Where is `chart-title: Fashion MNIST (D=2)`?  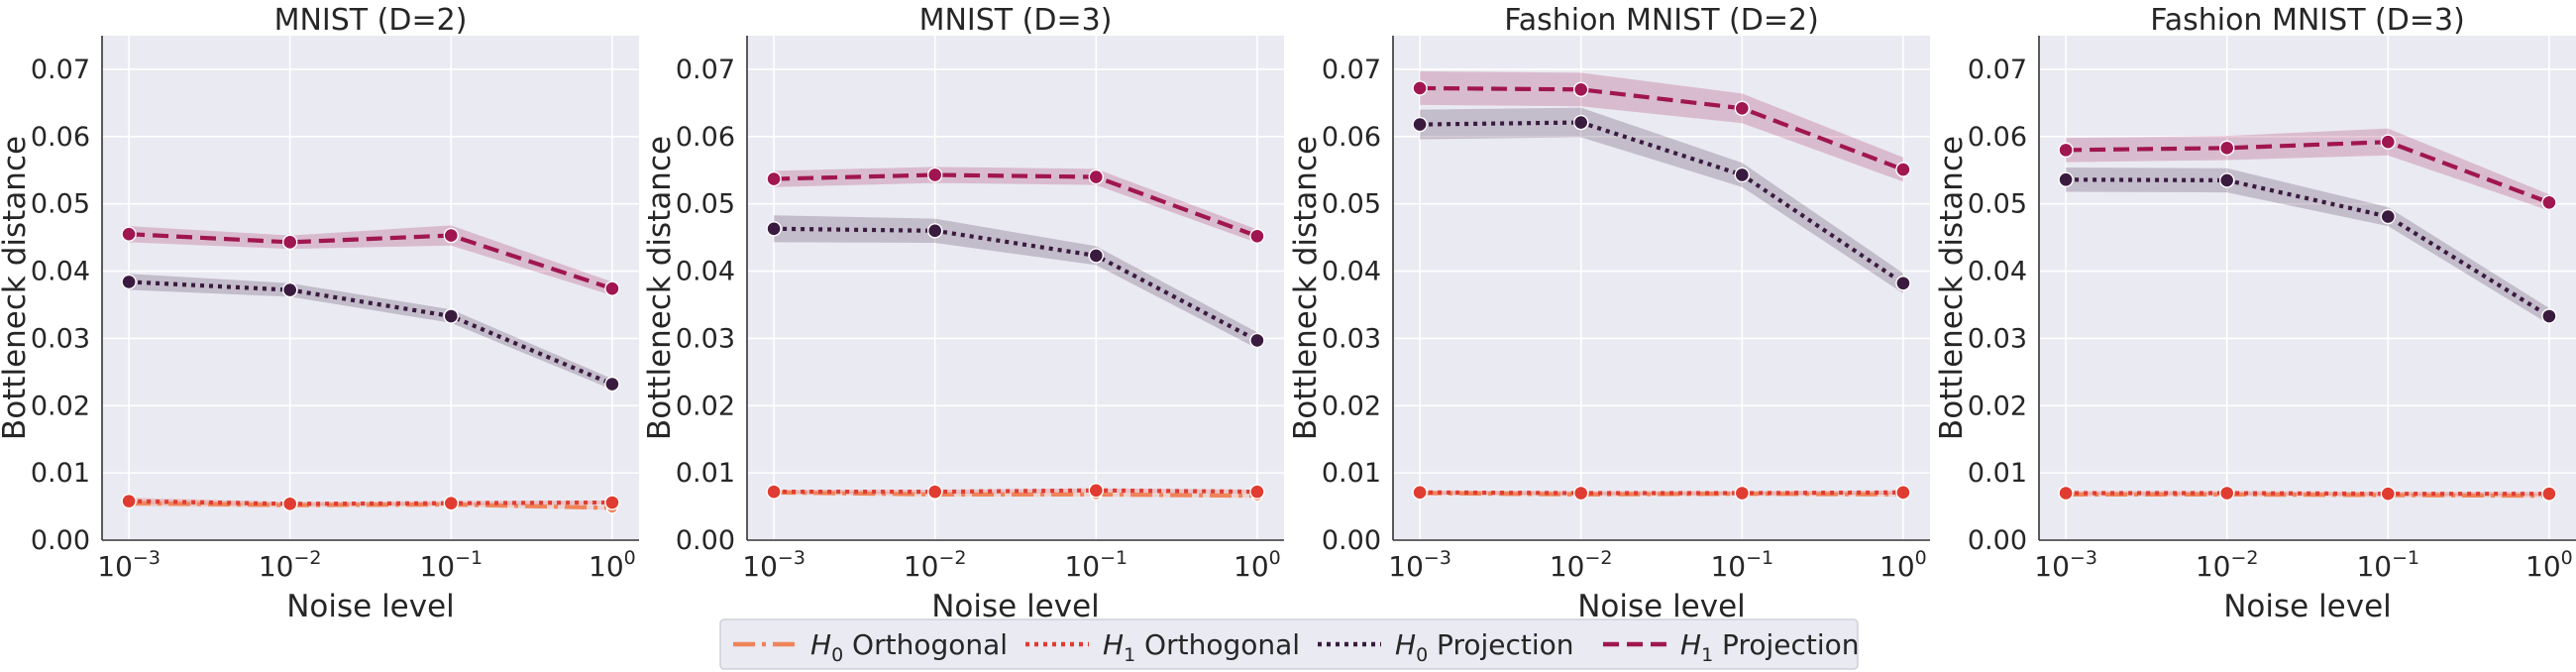 chart-title: Fashion MNIST (D=2) is located at coordinates (1661, 20).